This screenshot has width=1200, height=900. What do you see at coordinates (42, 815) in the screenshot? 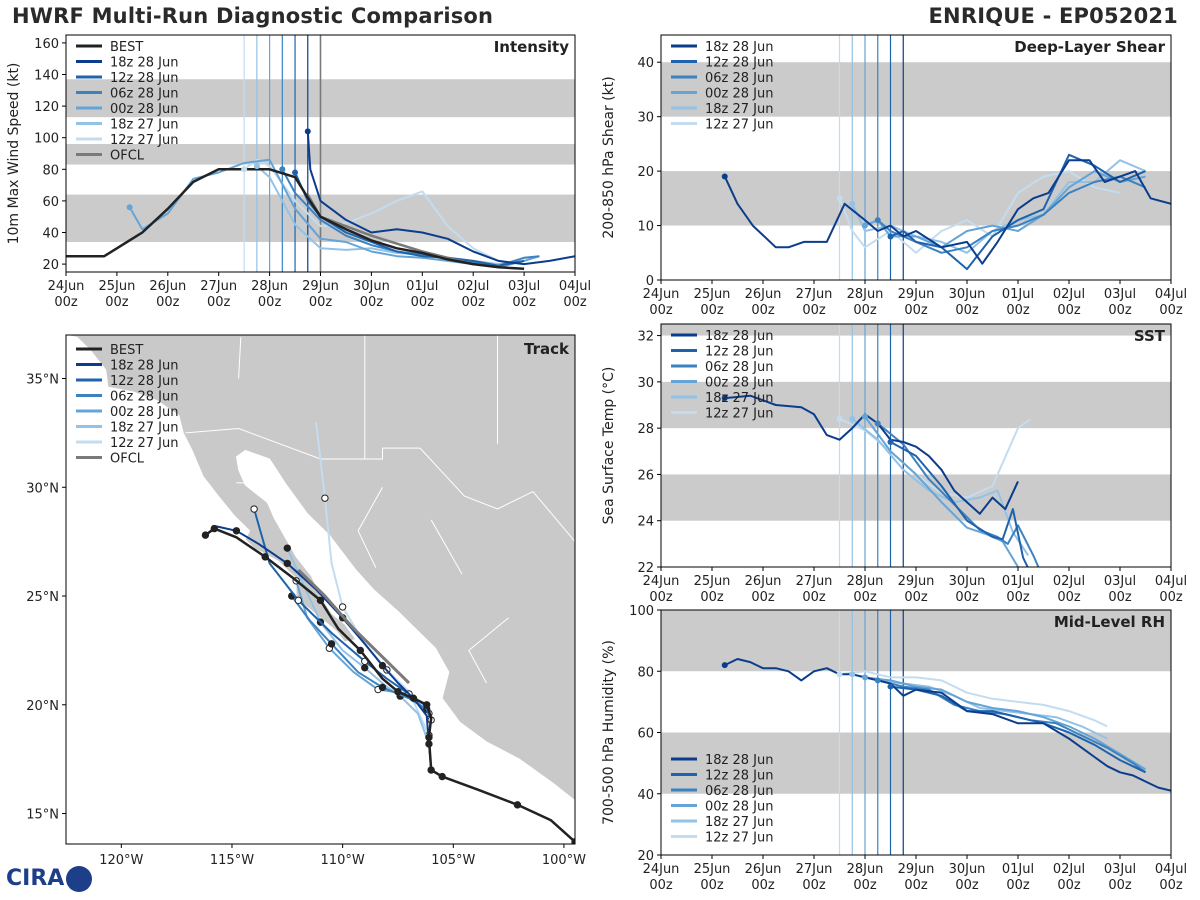
I see `track-ytick-label-0: 15°N` at bounding box center [42, 815].